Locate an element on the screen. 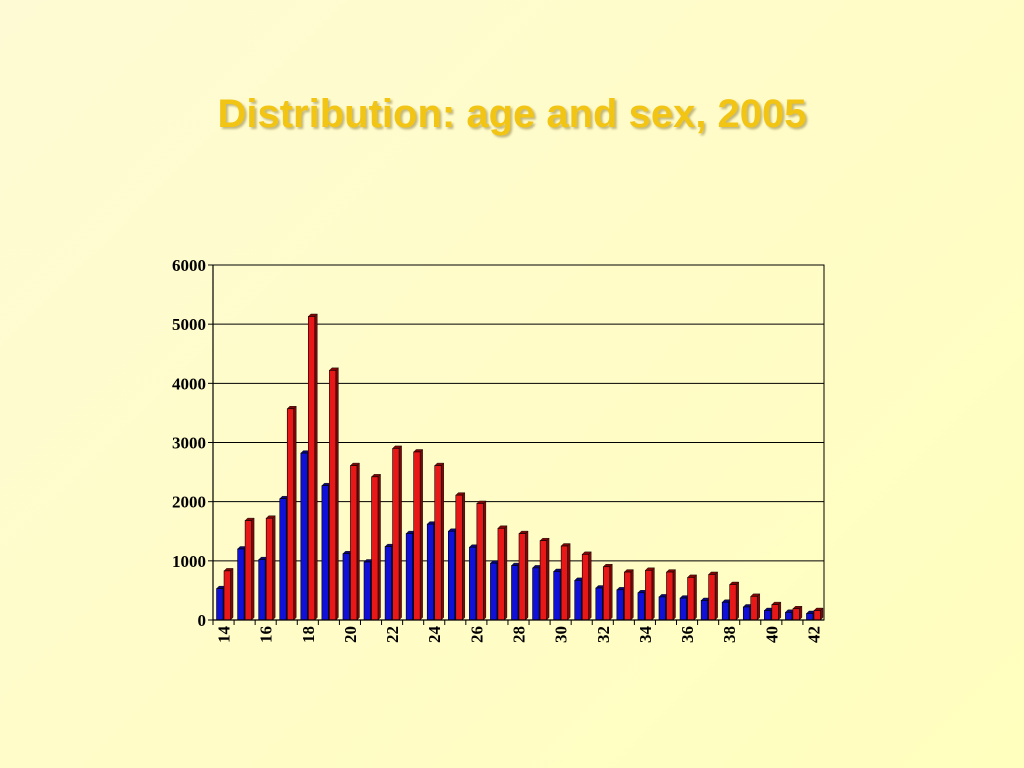 Image resolution: width=1024 pixels, height=768 pixels. x-tick-label: 38 is located at coordinates (729, 634).